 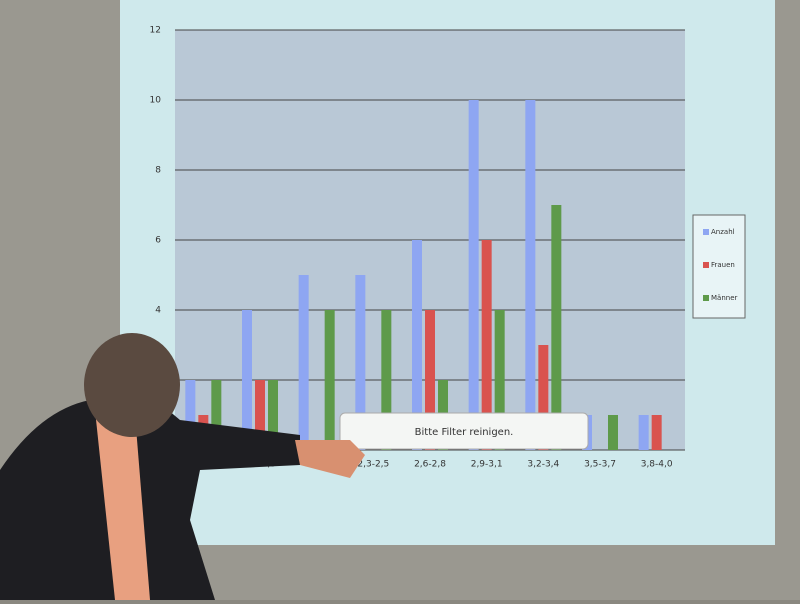 What do you see at coordinates (158, 241) in the screenshot?
I see `y-tick-label: 6` at bounding box center [158, 241].